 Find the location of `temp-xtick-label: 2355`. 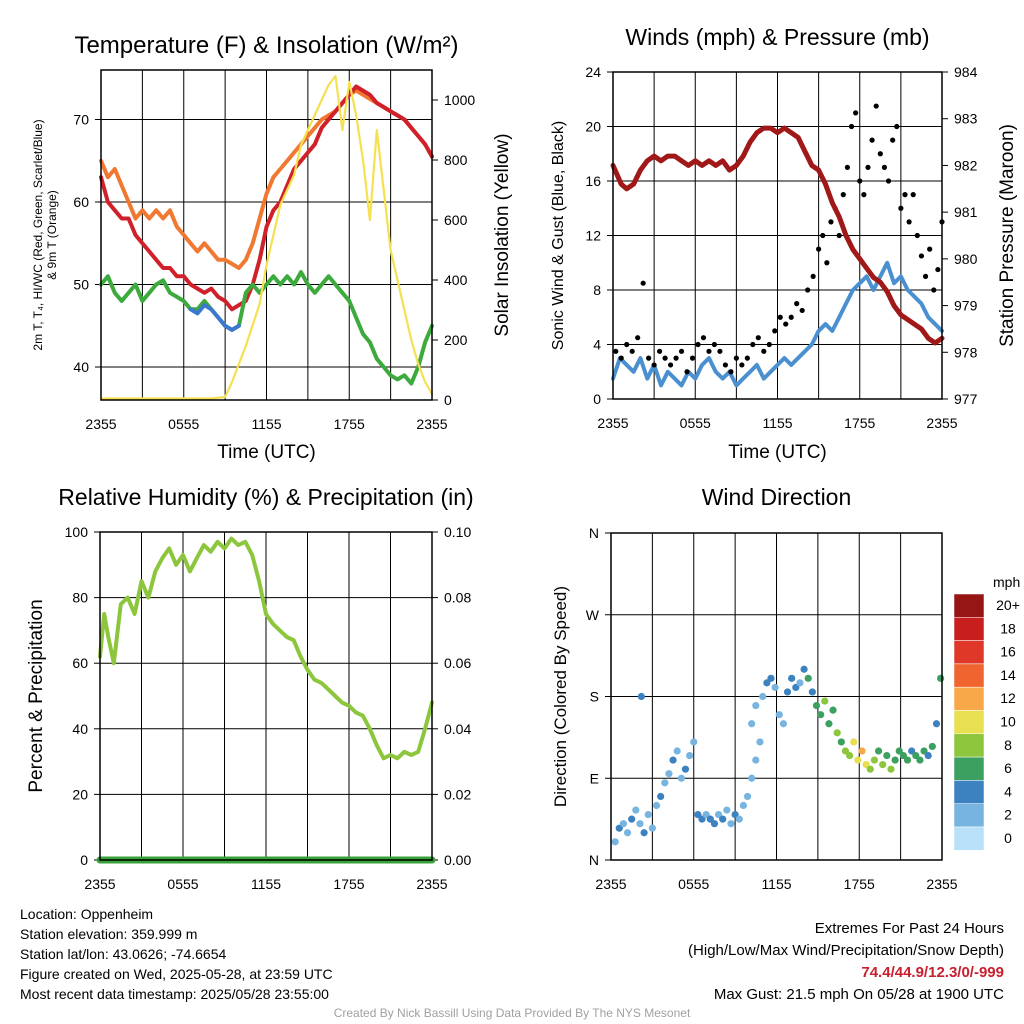

temp-xtick-label: 2355 is located at coordinates (431, 424).